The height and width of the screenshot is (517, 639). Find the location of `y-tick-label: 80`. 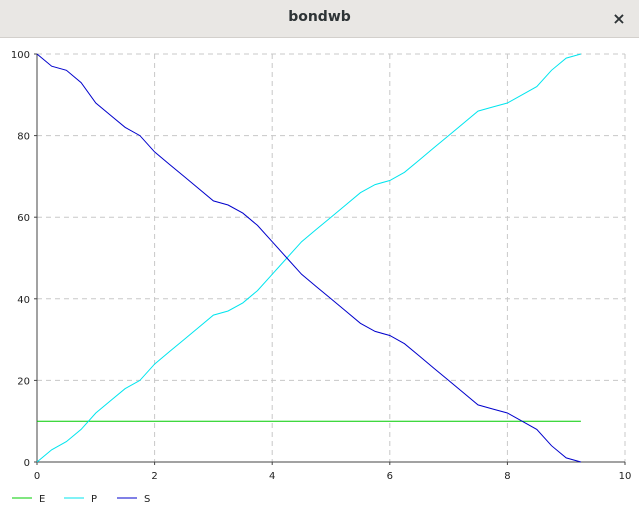

y-tick-label: 80 is located at coordinates (23, 137).